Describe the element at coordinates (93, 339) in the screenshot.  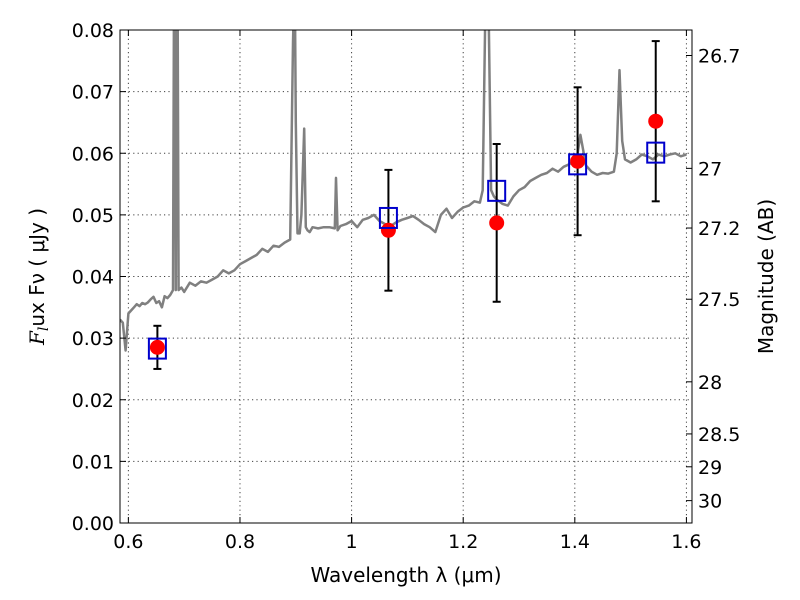
I see `y-tick-label: 0.03` at that location.